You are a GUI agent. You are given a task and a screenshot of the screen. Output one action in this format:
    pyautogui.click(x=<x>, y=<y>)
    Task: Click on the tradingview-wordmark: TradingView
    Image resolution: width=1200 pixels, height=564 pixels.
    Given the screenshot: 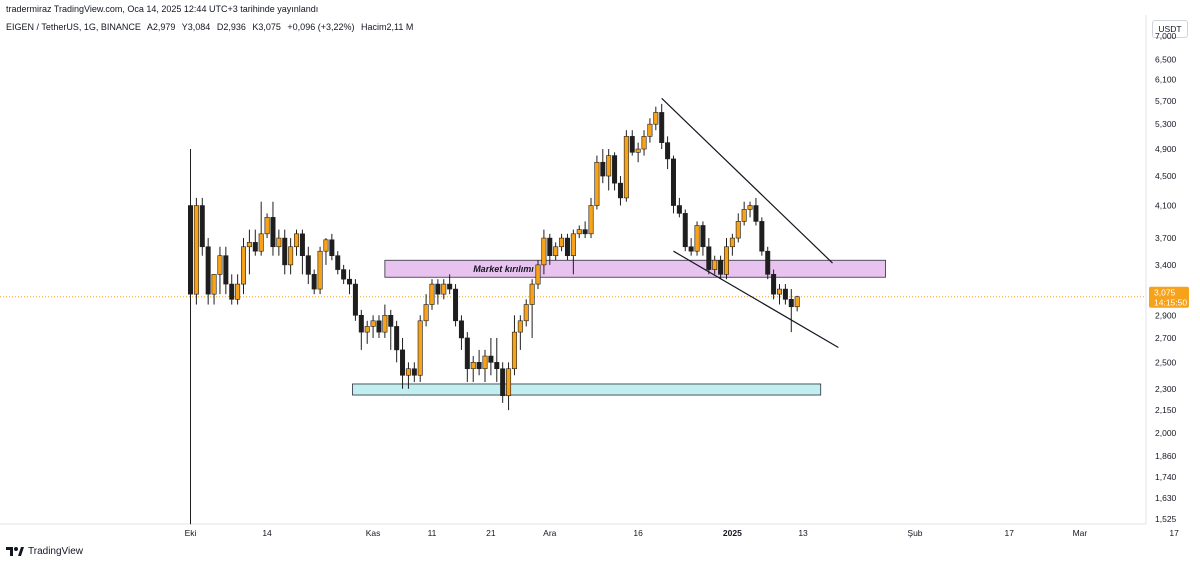 What is the action you would take?
    pyautogui.click(x=56, y=551)
    